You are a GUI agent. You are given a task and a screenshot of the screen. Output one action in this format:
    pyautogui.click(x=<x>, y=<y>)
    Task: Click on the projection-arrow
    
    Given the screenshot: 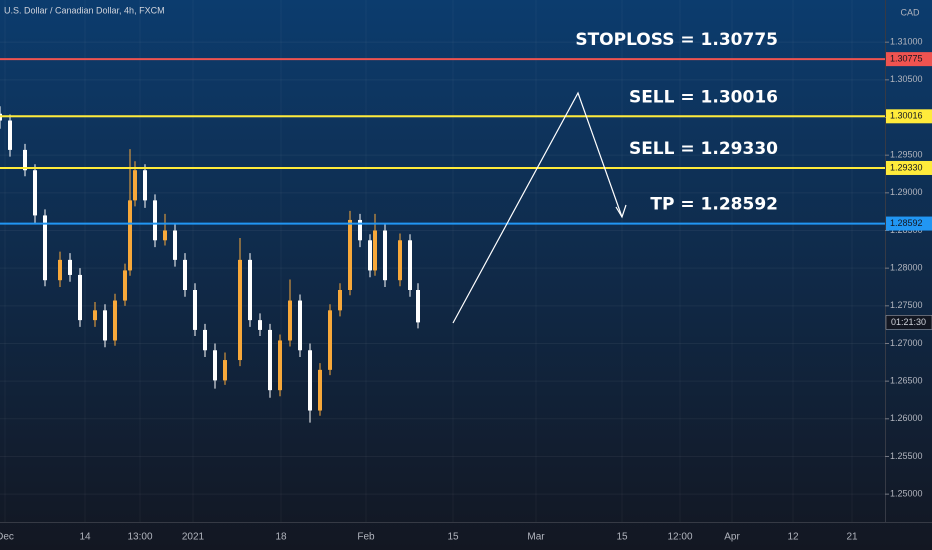 What is the action you would take?
    pyautogui.click(x=537, y=207)
    